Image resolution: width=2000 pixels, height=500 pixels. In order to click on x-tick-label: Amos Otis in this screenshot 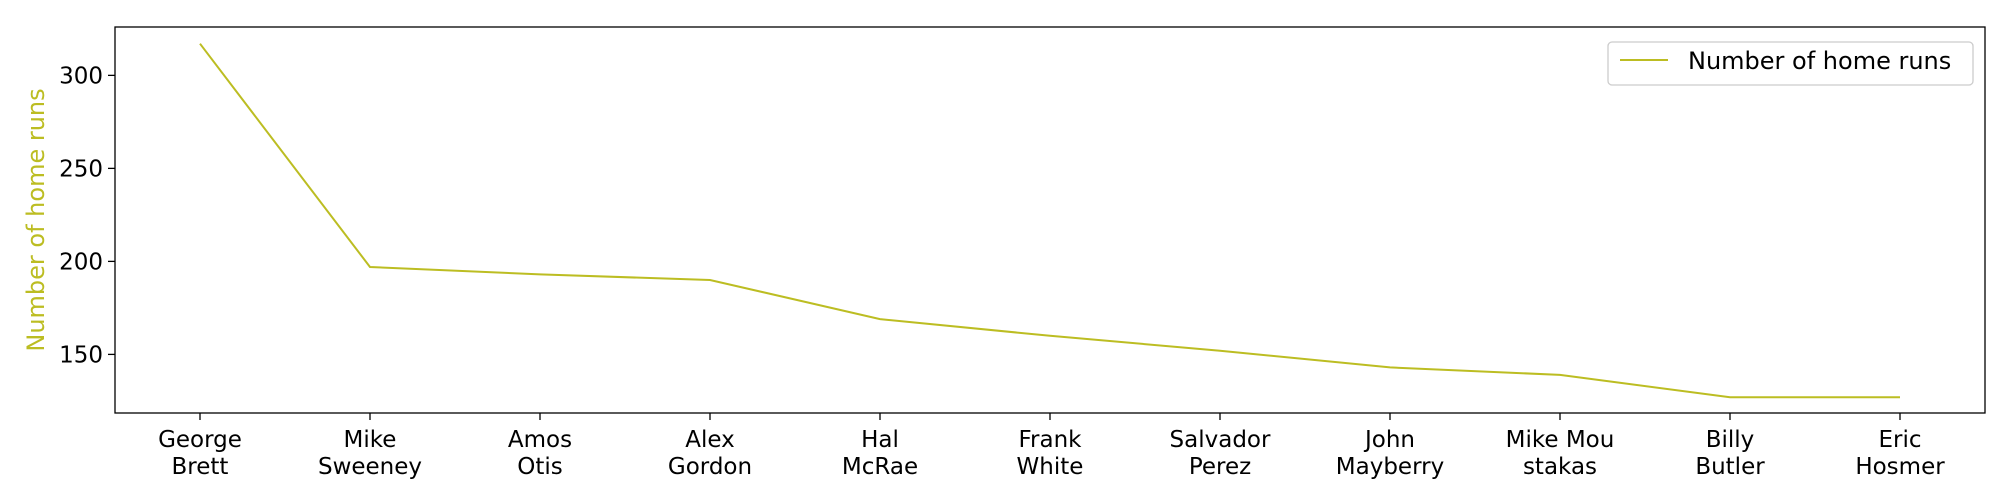, I will do `click(540, 453)`.